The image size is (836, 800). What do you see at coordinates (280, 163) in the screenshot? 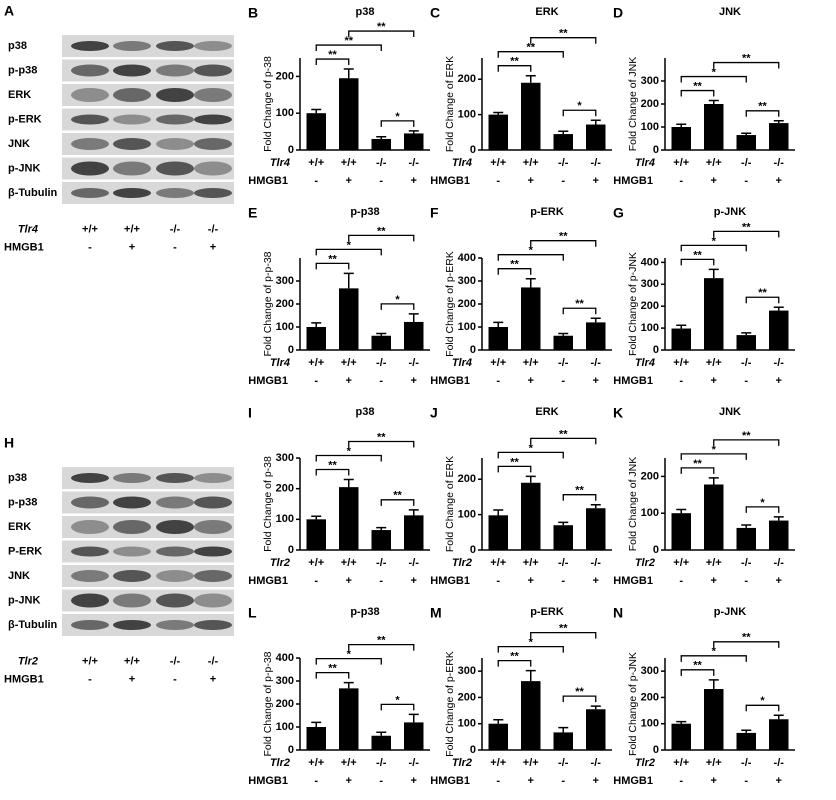
I see `group-label: Tlr4` at bounding box center [280, 163].